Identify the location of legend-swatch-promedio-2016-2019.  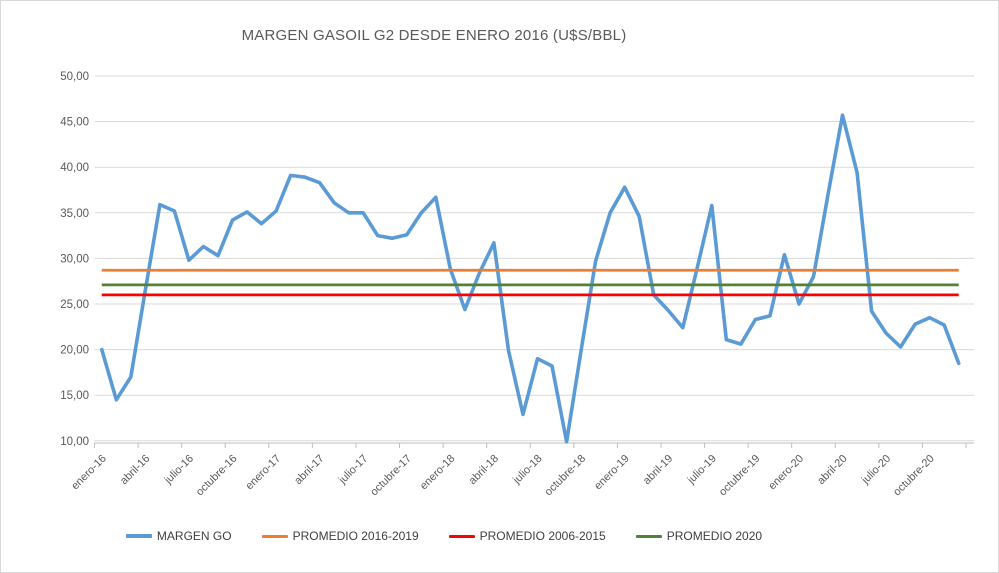
(274, 536).